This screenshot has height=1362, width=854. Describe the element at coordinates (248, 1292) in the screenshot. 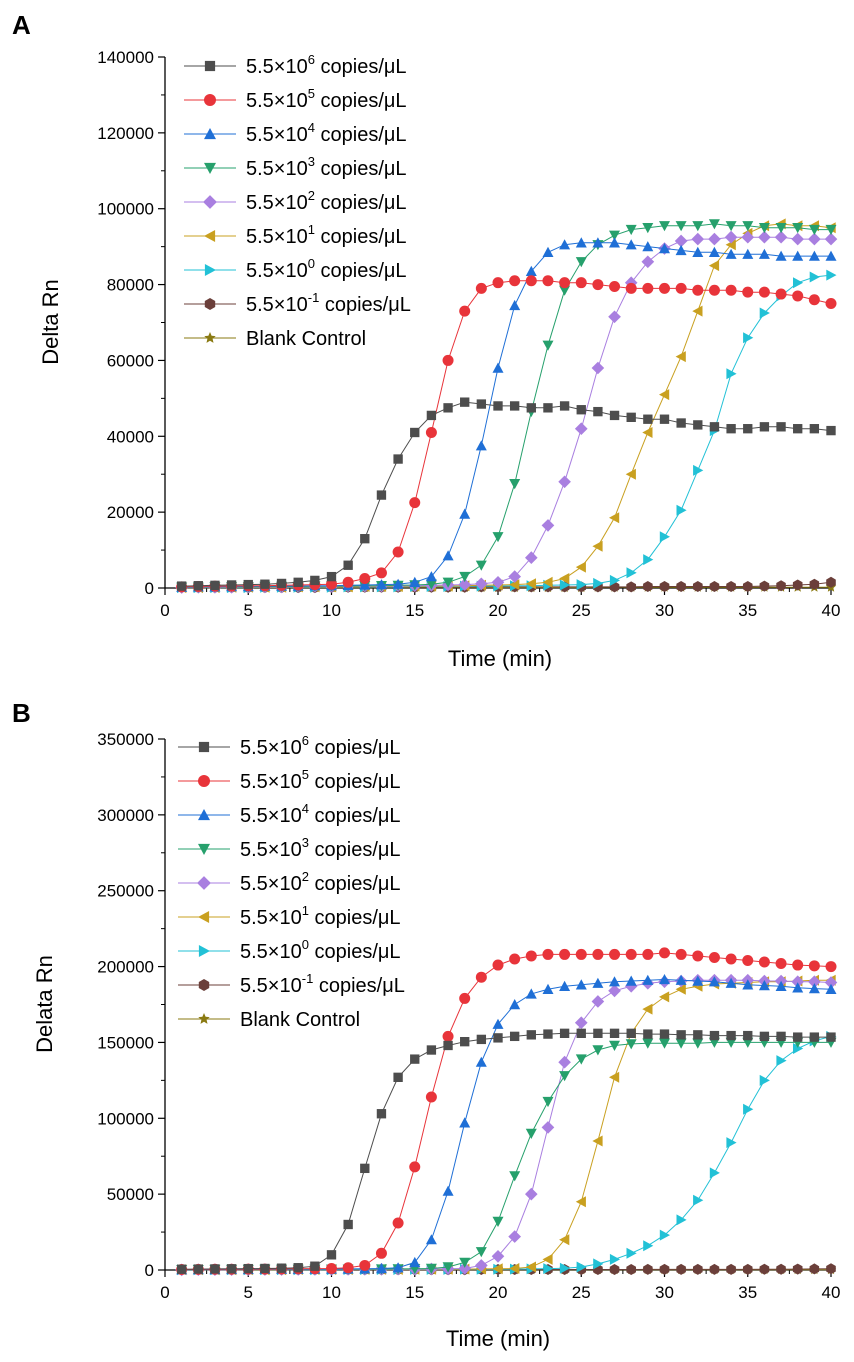

I see `x-tick-label: 5` at that location.